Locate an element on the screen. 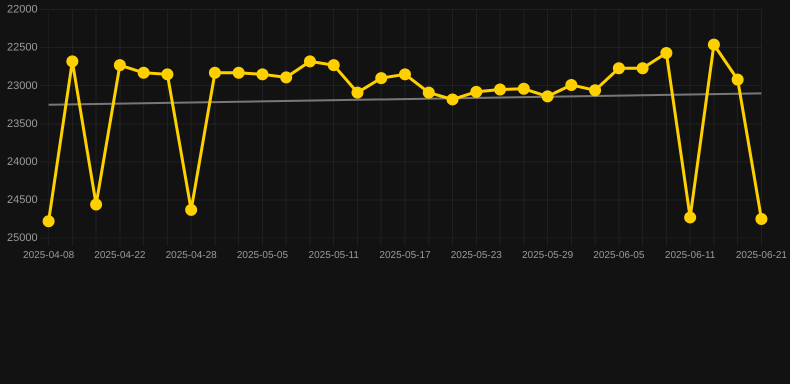 The width and height of the screenshot is (790, 384). x-tick-label: 2025-05-11 is located at coordinates (334, 255).